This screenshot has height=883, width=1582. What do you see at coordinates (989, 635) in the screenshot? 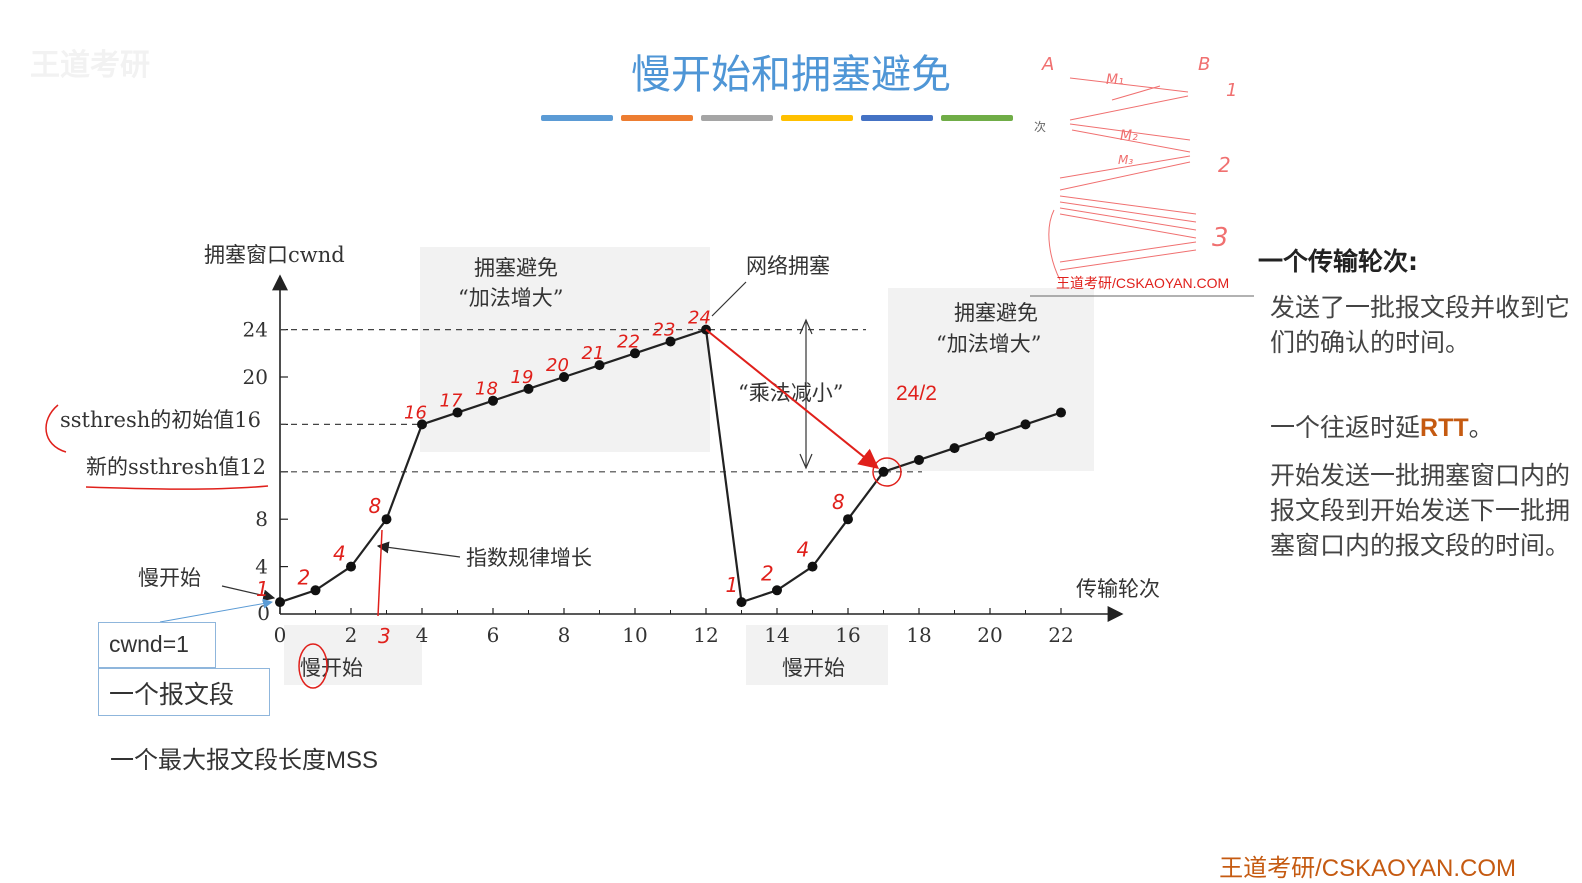
I see `x-tick-label: 20` at bounding box center [989, 635].